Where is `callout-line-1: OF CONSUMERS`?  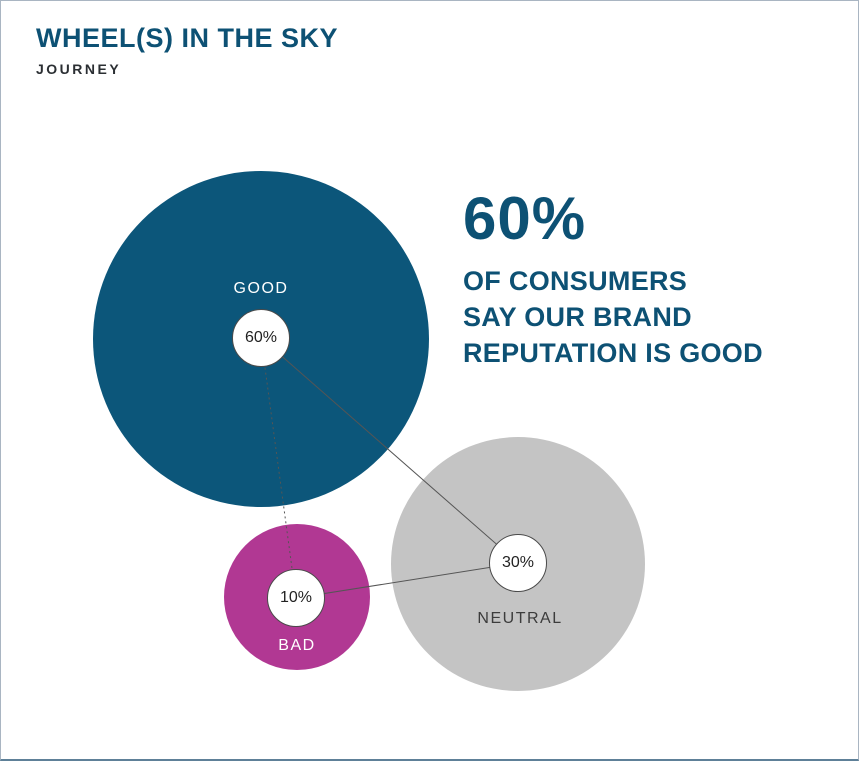
callout-line-1: OF CONSUMERS is located at coordinates (575, 281).